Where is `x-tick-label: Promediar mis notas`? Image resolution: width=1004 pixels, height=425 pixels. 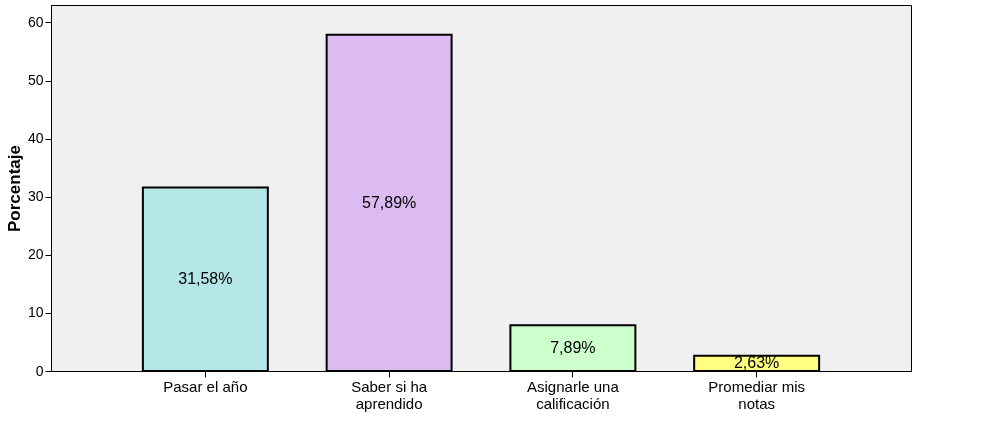 x-tick-label: Promediar mis notas is located at coordinates (756, 394).